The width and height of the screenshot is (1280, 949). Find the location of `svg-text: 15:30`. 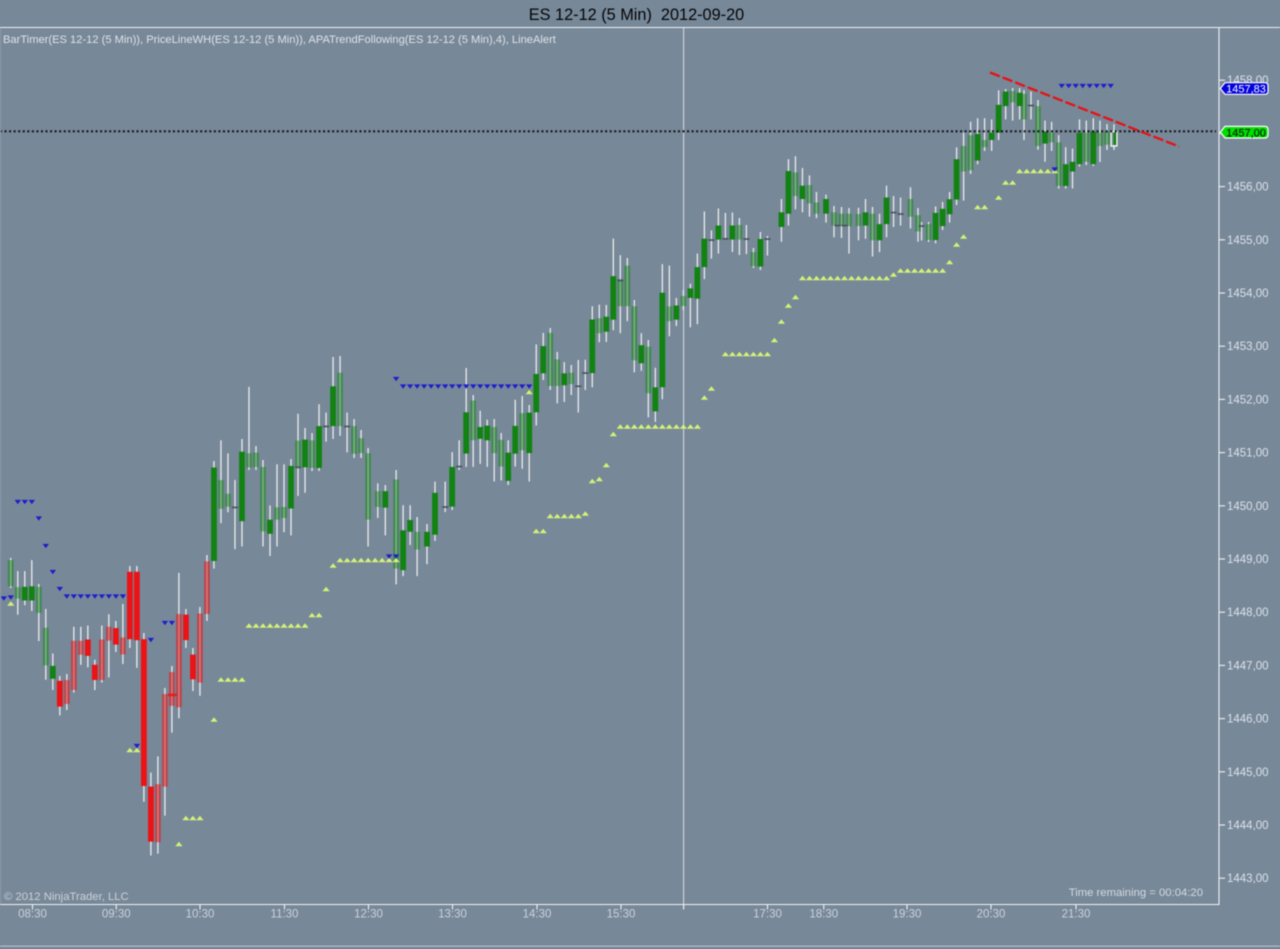

svg-text: 15:30 is located at coordinates (621, 915).